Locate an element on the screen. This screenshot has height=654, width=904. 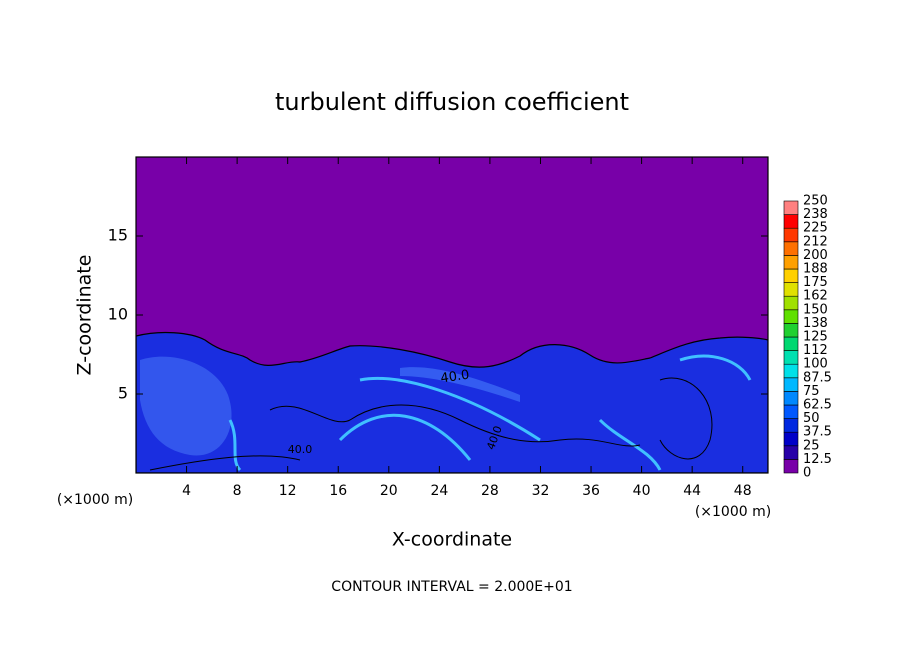
colorbar-label: 12.5 is located at coordinates (817, 459).